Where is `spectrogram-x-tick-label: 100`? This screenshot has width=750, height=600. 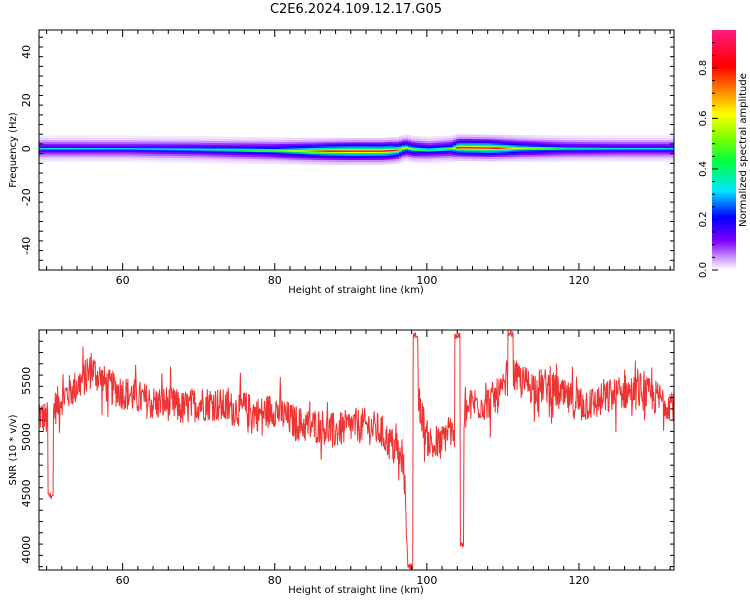 spectrogram-x-tick-label: 100 is located at coordinates (426, 280).